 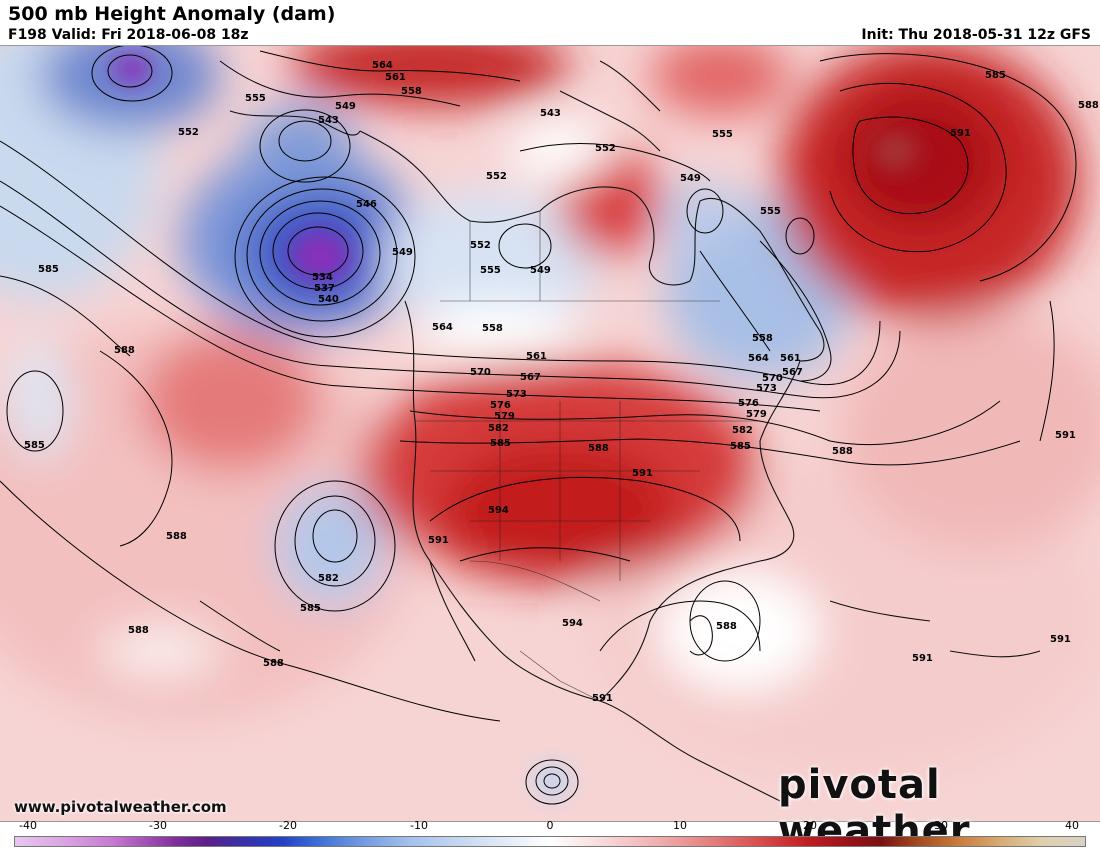 What do you see at coordinates (810, 825) in the screenshot?
I see `colorbar-tick: 20` at bounding box center [810, 825].